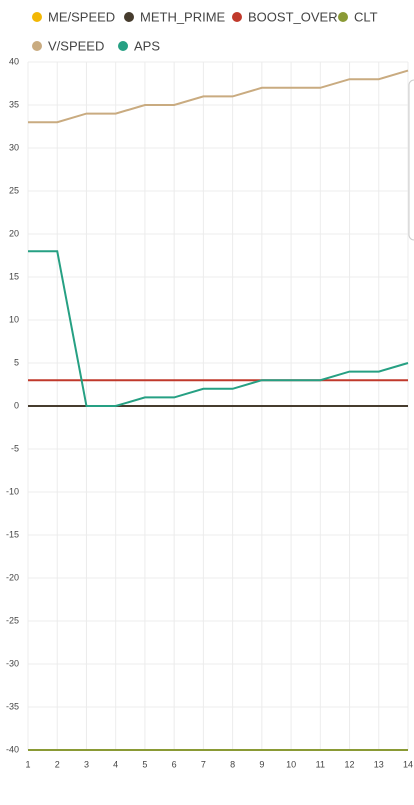  I want to click on x-tick-label: 9, so click(261, 764).